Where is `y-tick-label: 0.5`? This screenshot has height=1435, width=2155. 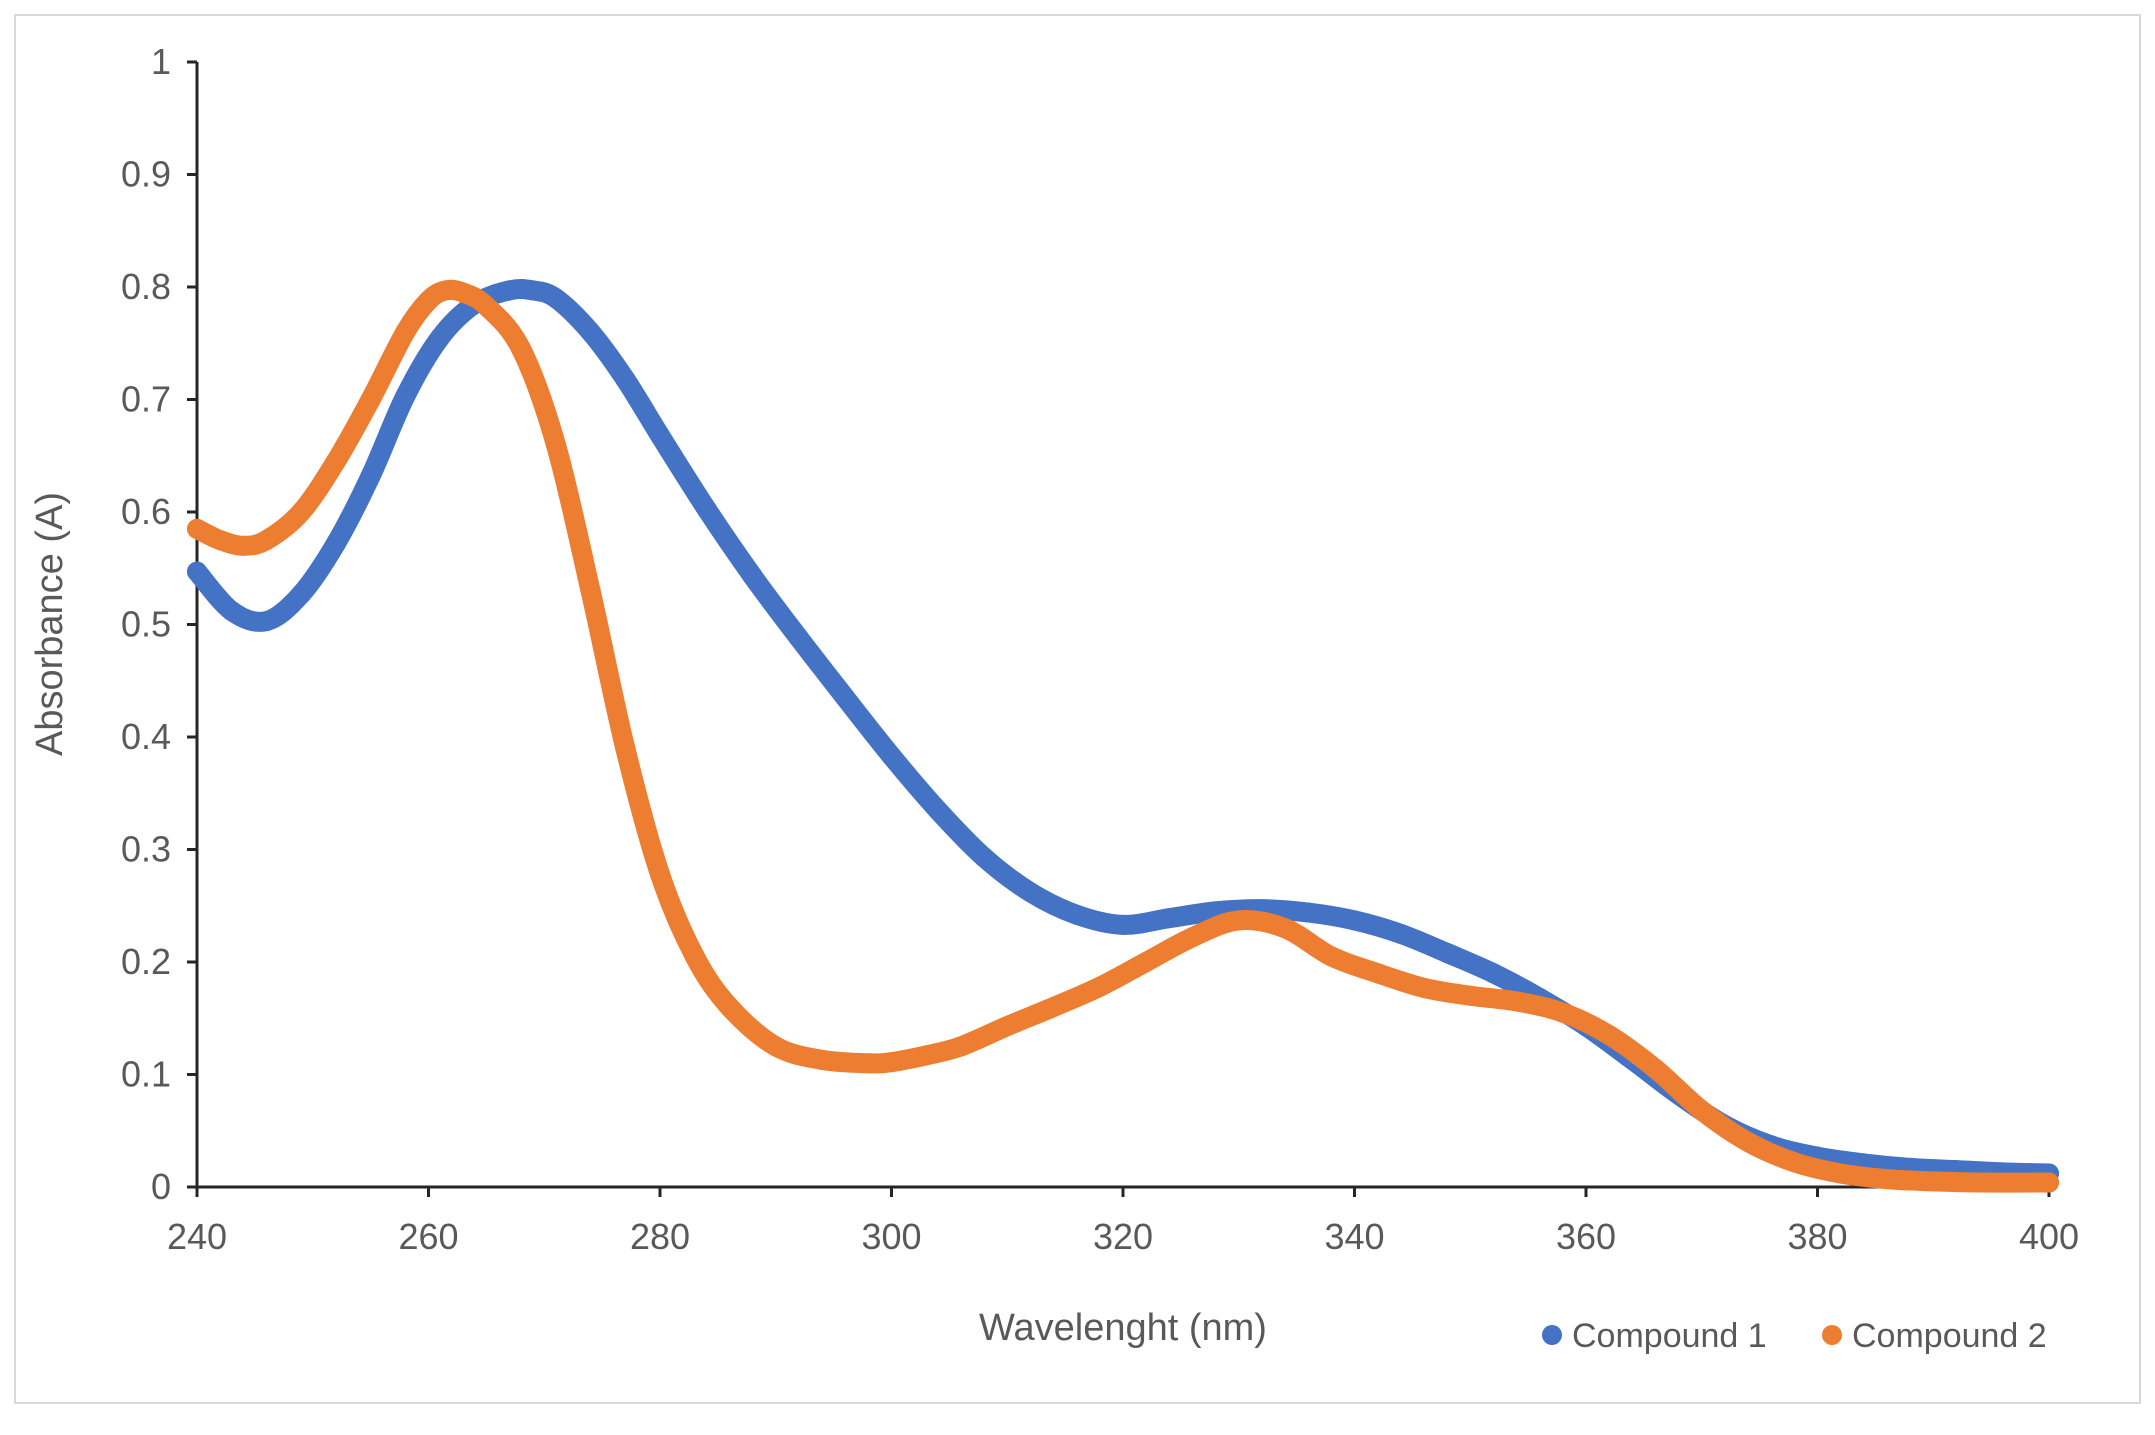
y-tick-label: 0.5 is located at coordinates (146, 624).